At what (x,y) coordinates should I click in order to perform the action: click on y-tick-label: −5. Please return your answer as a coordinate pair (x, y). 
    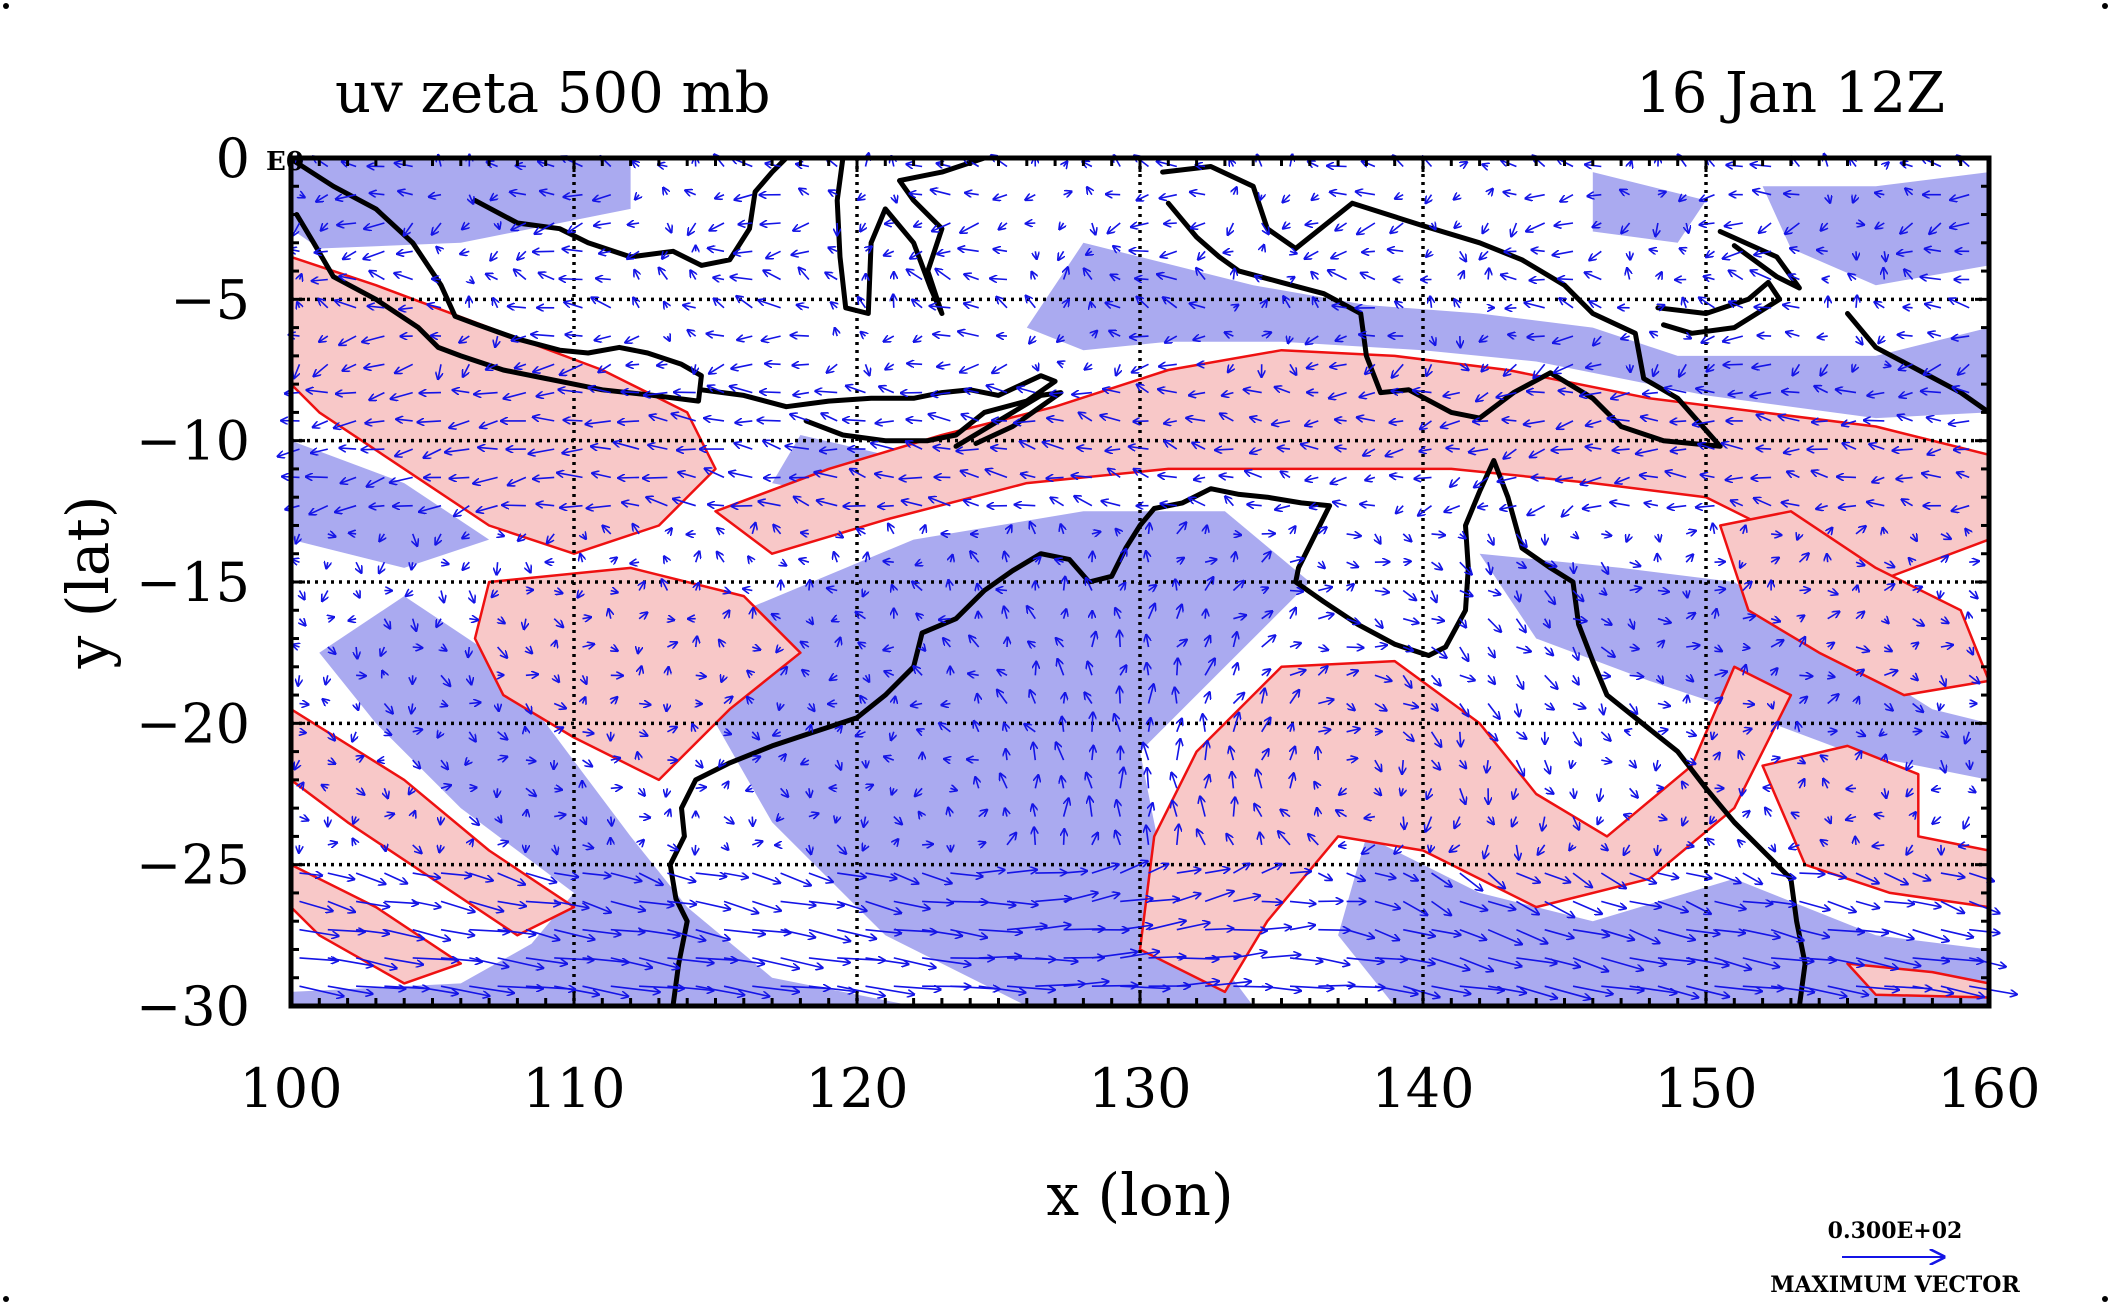
    Looking at the image, I should click on (210, 299).